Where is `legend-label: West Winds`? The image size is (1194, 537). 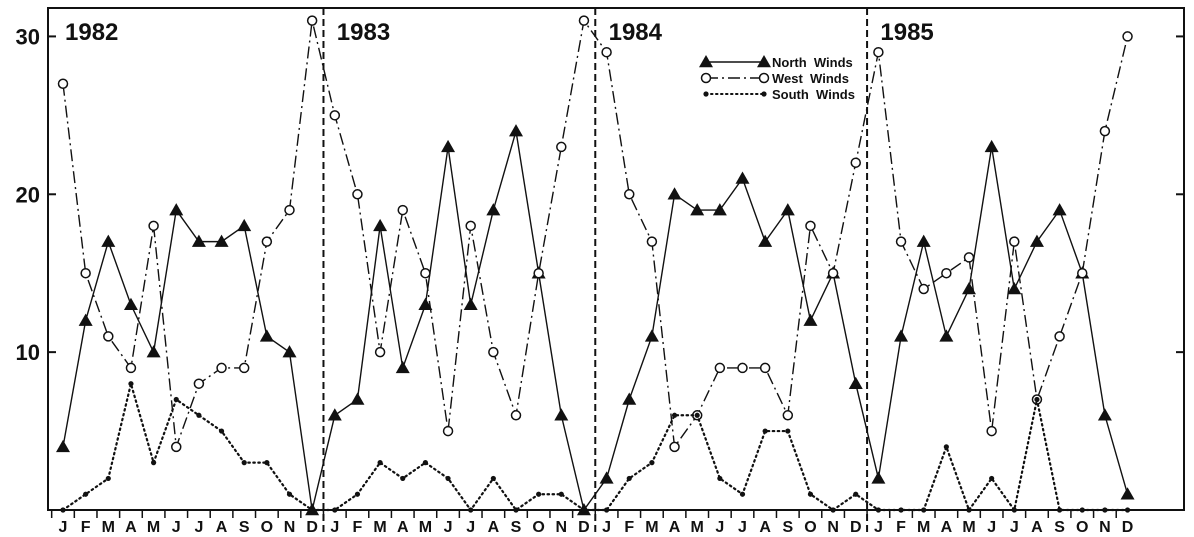 legend-label: West Winds is located at coordinates (810, 78).